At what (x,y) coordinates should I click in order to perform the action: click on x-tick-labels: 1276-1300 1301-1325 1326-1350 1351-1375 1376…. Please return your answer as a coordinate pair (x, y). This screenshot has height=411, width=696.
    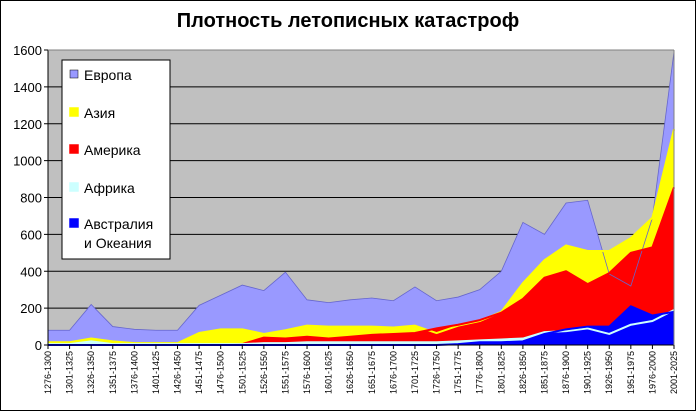
    Looking at the image, I should click on (361, 369).